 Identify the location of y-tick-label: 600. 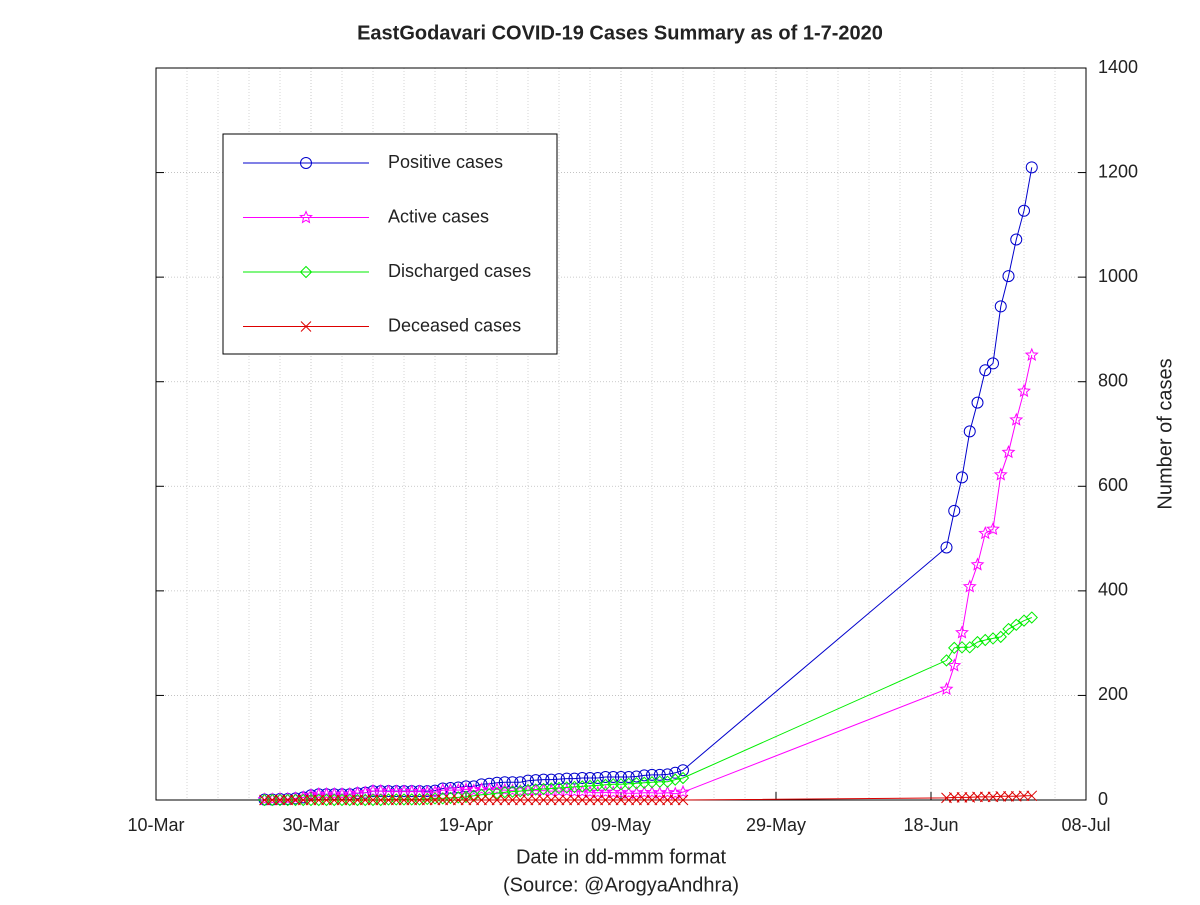
(1113, 485).